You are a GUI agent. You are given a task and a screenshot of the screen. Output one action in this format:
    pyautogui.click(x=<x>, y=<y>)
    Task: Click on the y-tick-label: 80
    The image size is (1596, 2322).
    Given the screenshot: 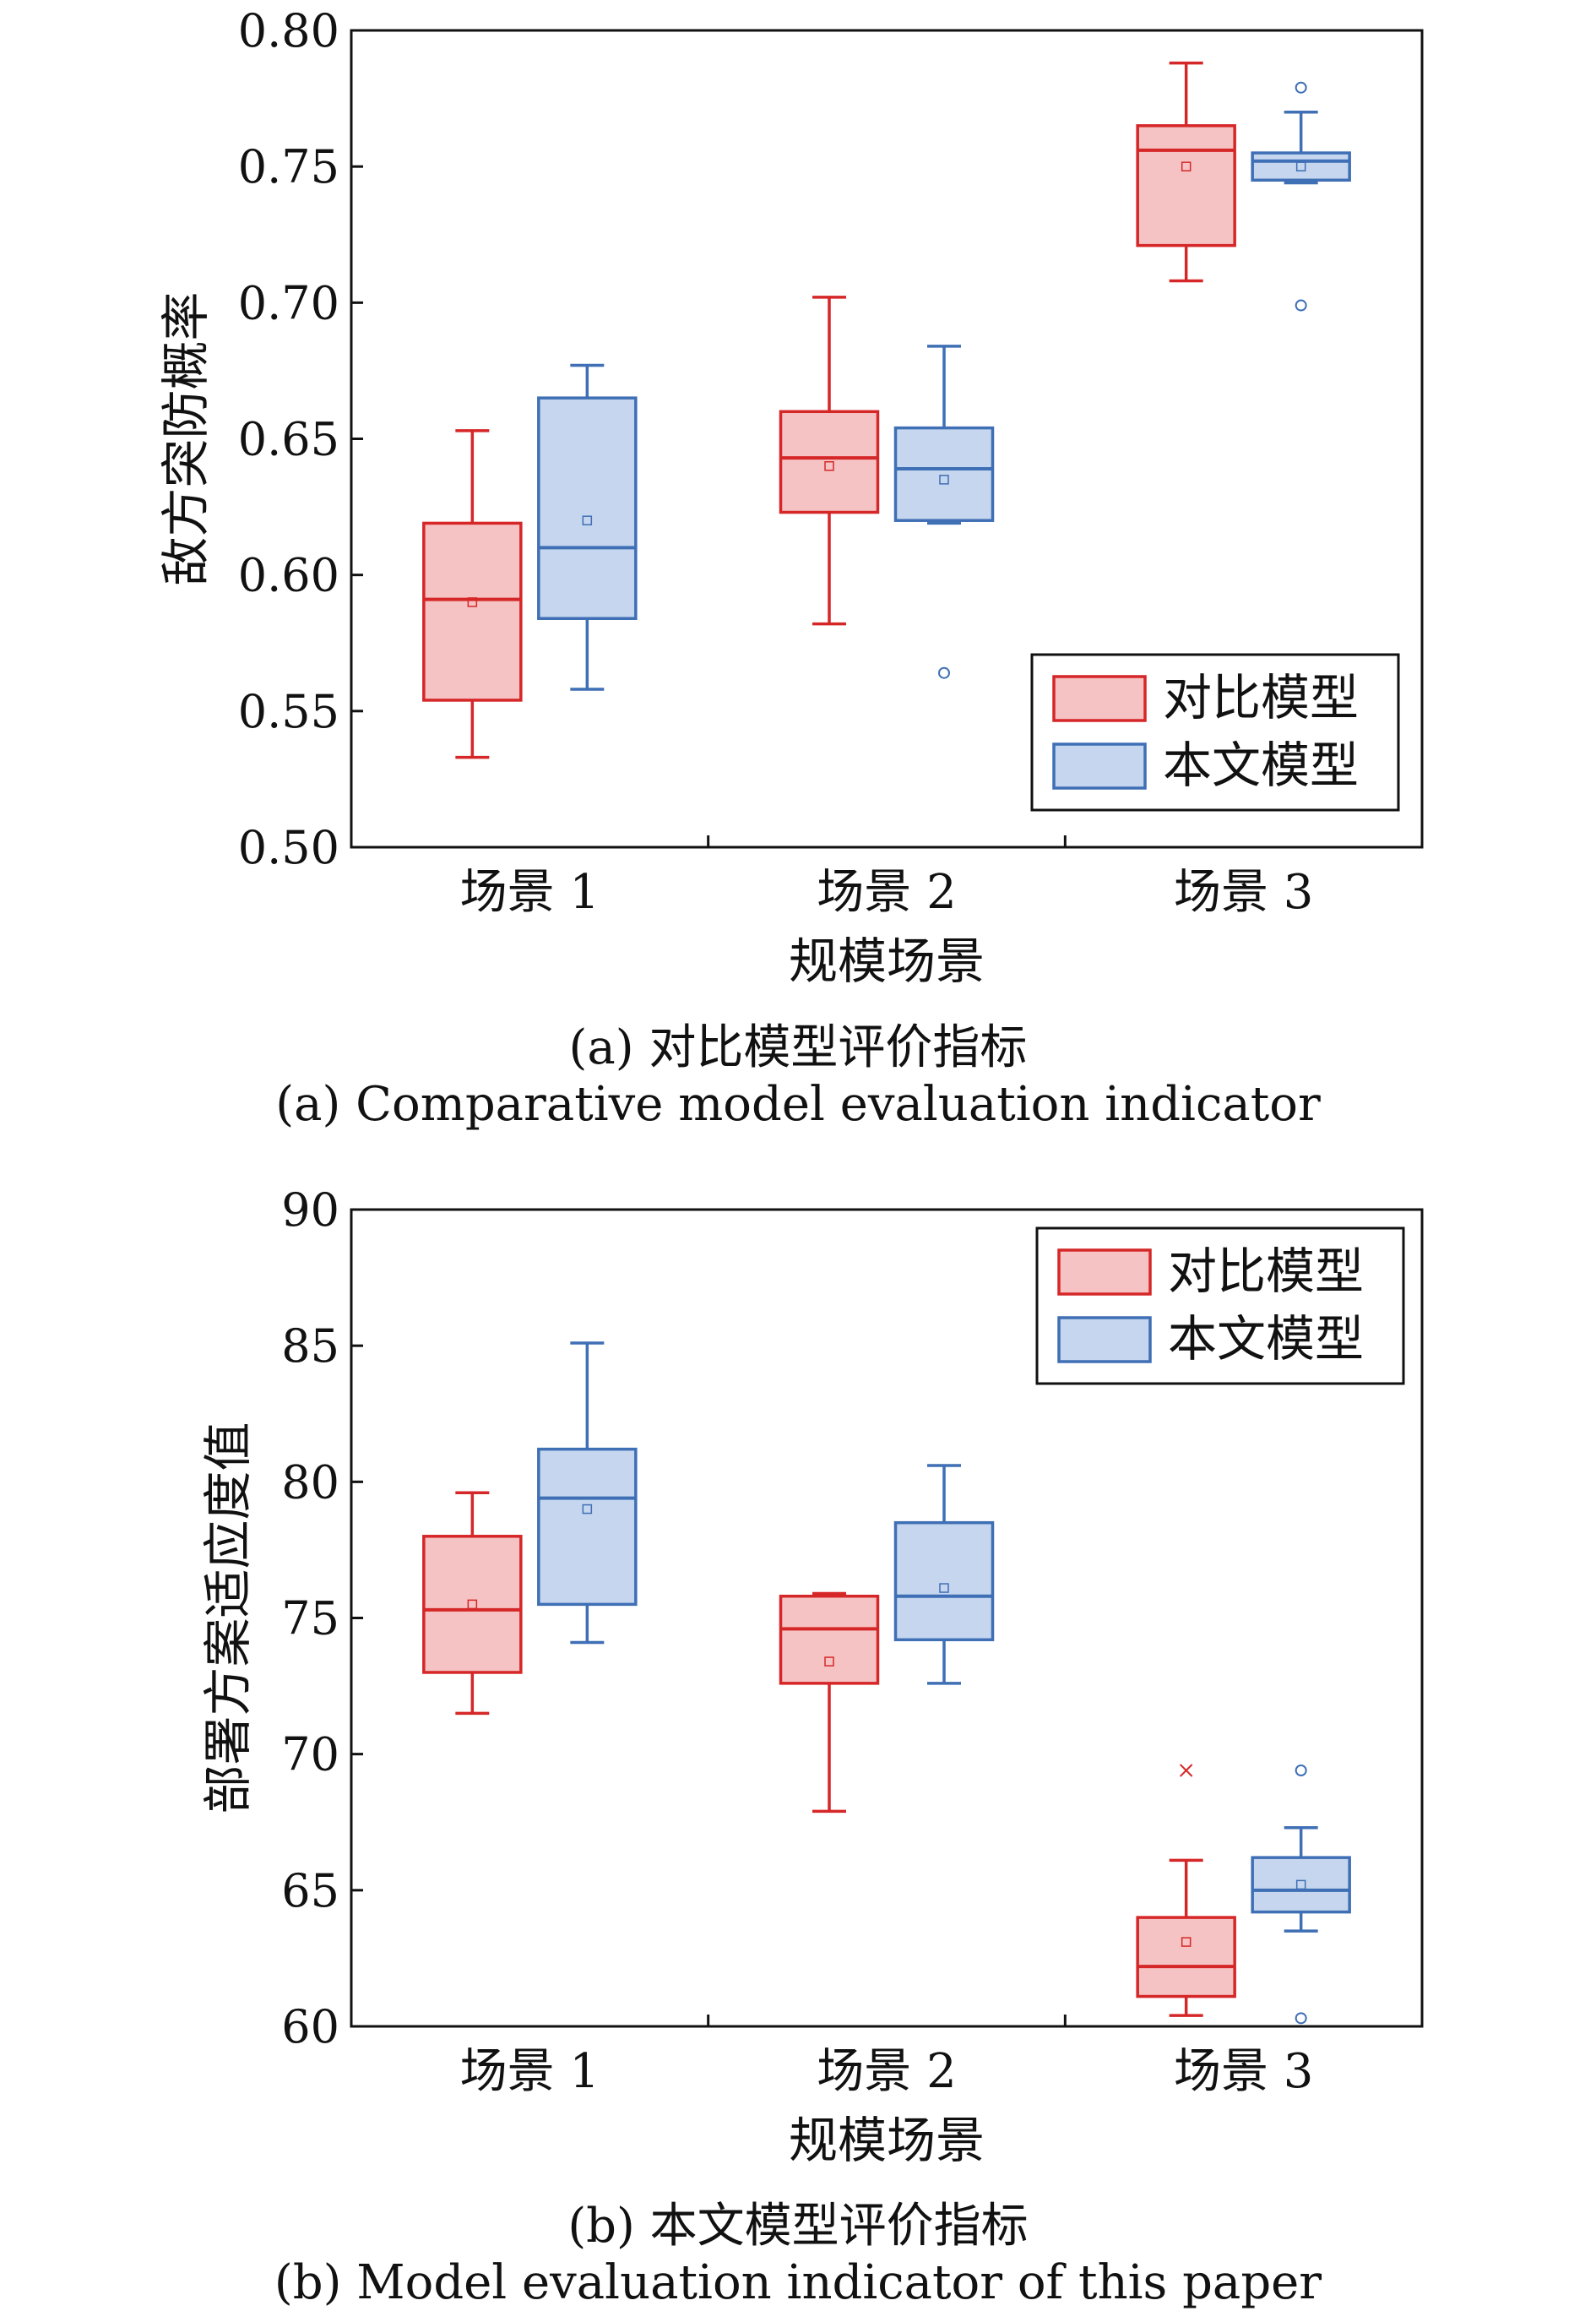 What is the action you would take?
    pyautogui.click(x=310, y=1482)
    